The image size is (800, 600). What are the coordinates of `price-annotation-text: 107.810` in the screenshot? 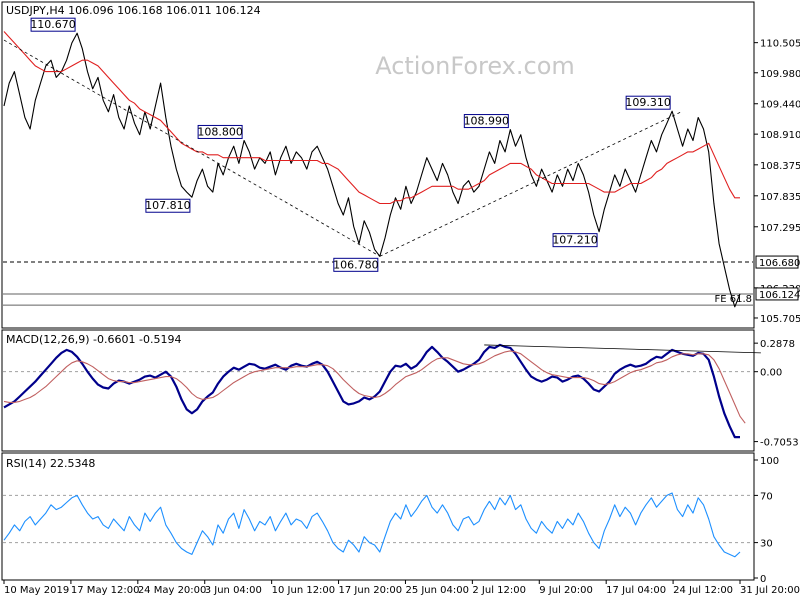 It's located at (168, 205).